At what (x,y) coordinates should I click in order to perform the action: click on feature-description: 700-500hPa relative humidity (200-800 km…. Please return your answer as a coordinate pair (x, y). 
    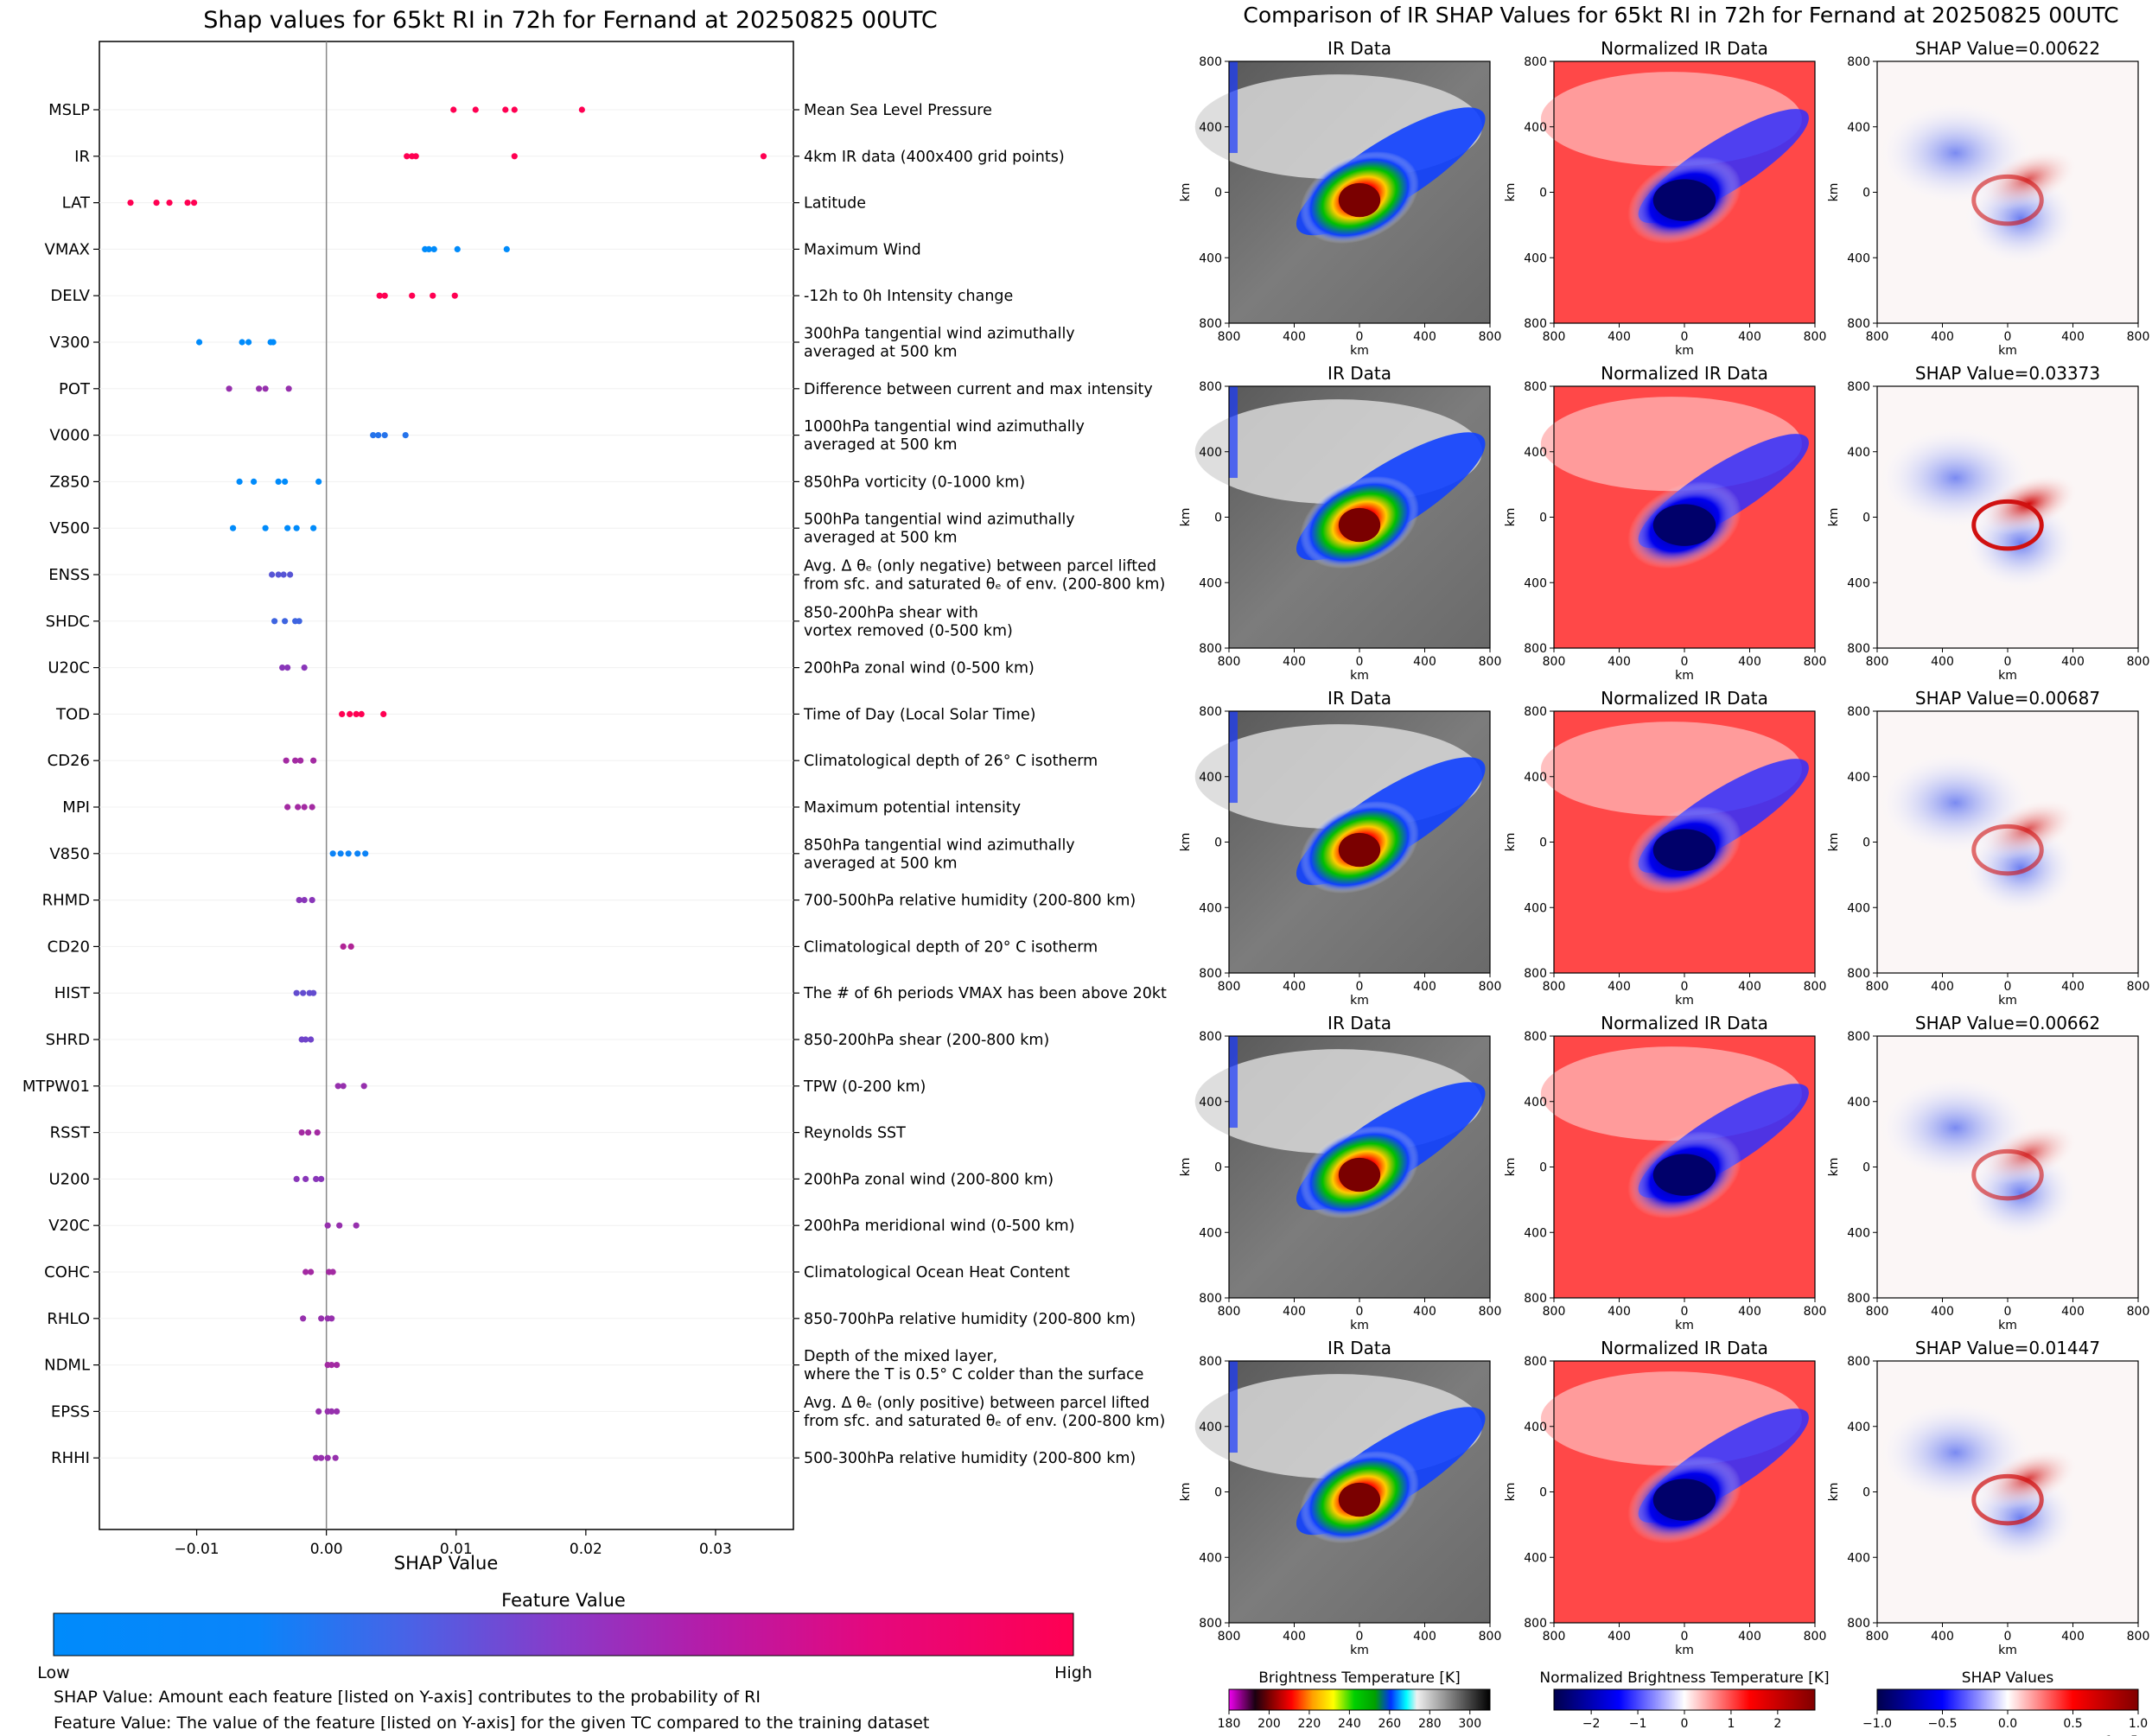
    Looking at the image, I should click on (970, 901).